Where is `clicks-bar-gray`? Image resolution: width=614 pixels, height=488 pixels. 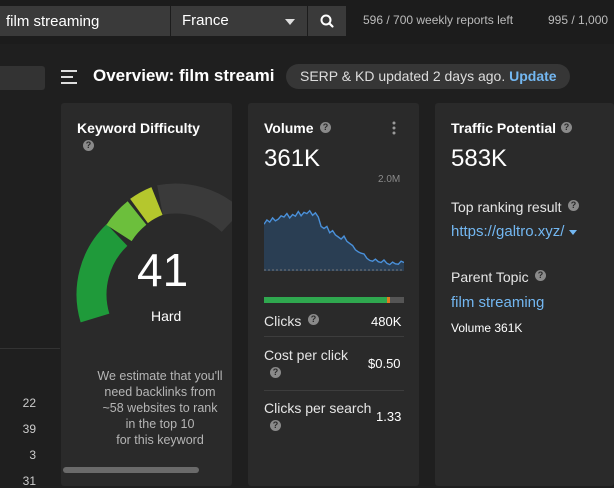 clicks-bar-gray is located at coordinates (397, 300).